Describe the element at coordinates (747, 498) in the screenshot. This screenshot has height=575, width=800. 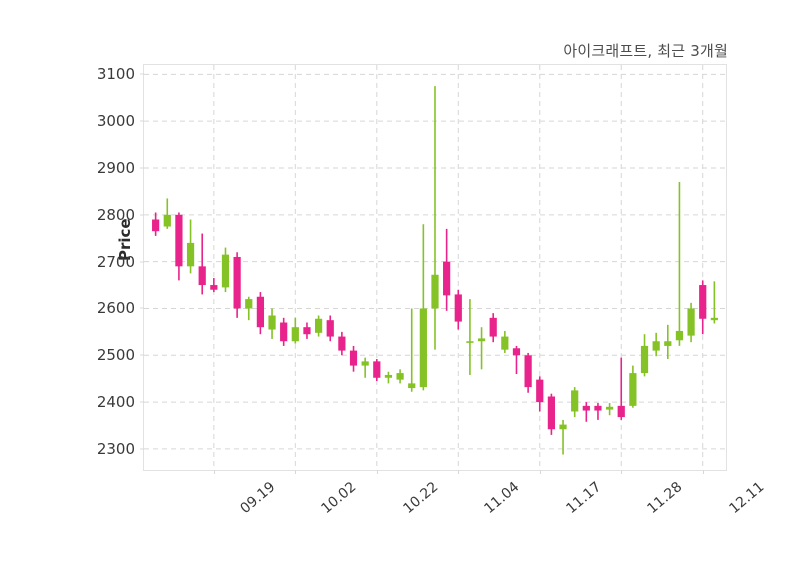
I see `x-tick-label: 12.11` at that location.